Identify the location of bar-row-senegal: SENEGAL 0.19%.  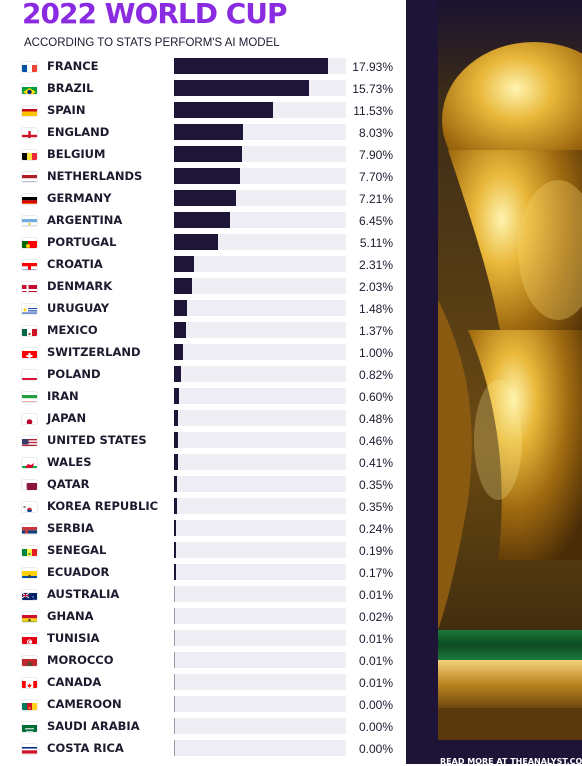
(203, 551).